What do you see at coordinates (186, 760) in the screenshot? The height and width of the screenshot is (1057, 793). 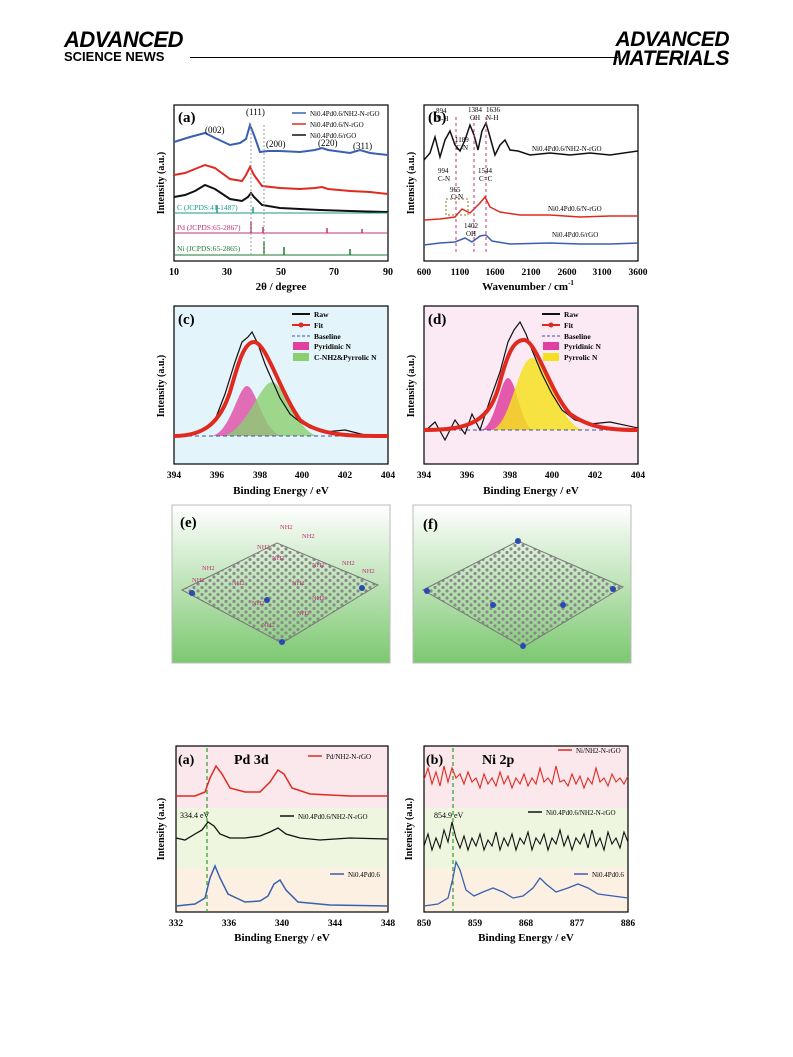 I see `panel-label: (a)` at bounding box center [186, 760].